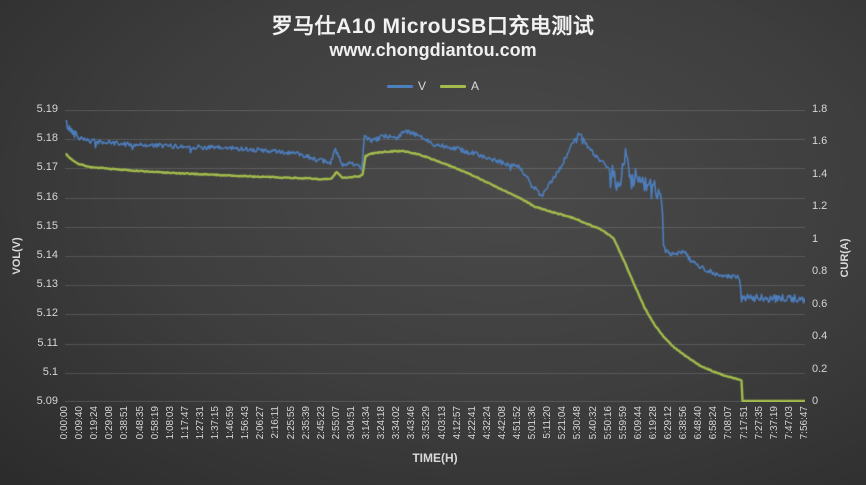 The width and height of the screenshot is (866, 485). I want to click on x-tick: 3:04:51, so click(351, 423).